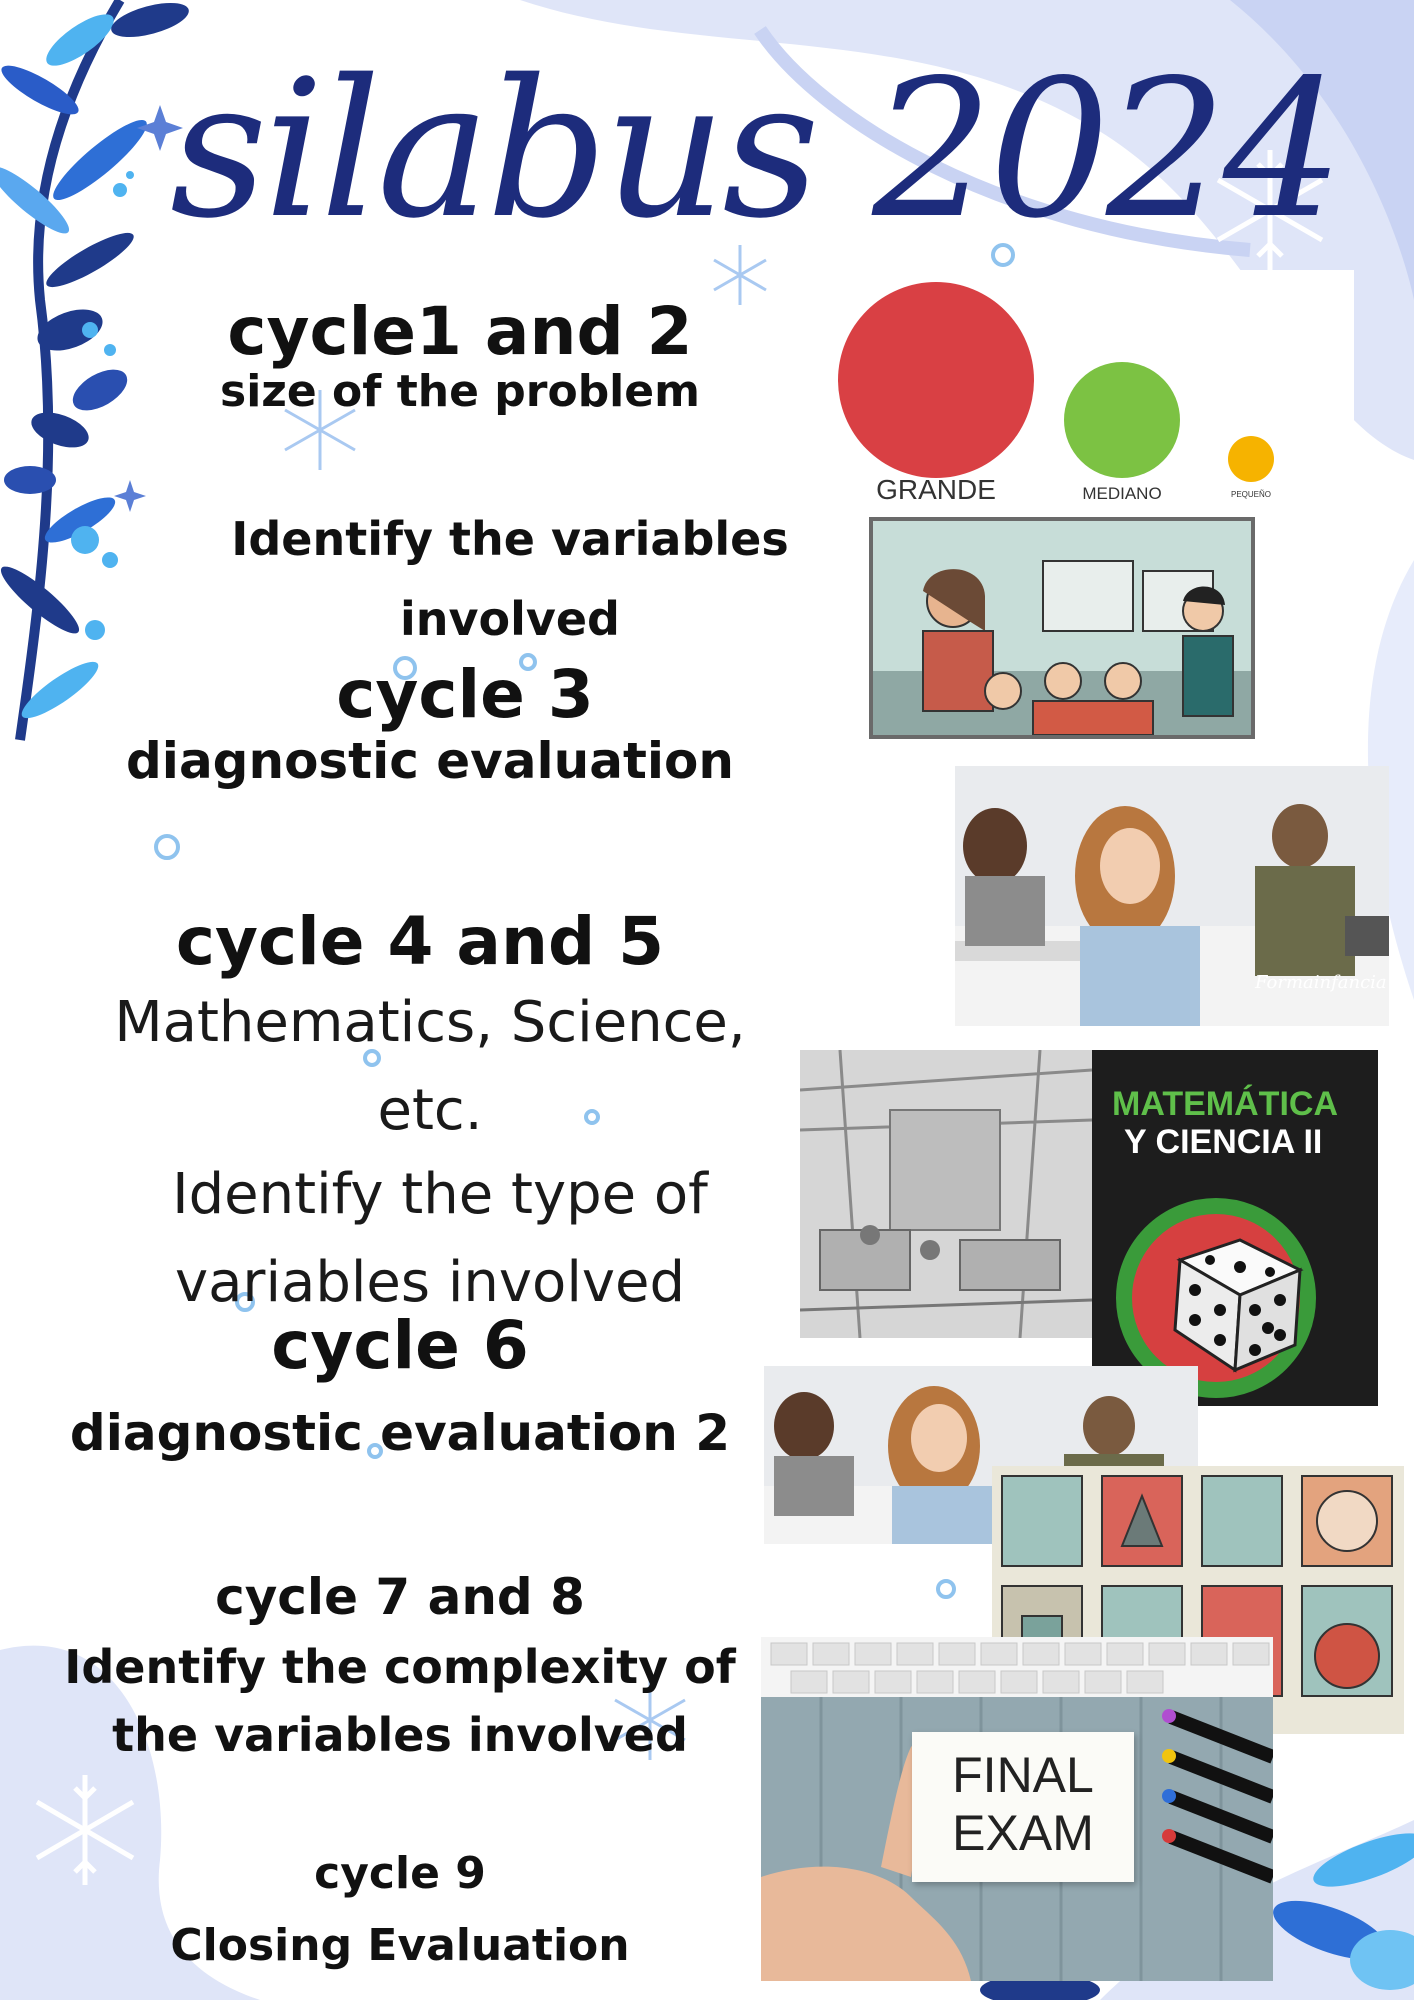 The height and width of the screenshot is (2000, 1414). I want to click on book-title-line1: MATEMÁTICA, so click(1225, 1104).